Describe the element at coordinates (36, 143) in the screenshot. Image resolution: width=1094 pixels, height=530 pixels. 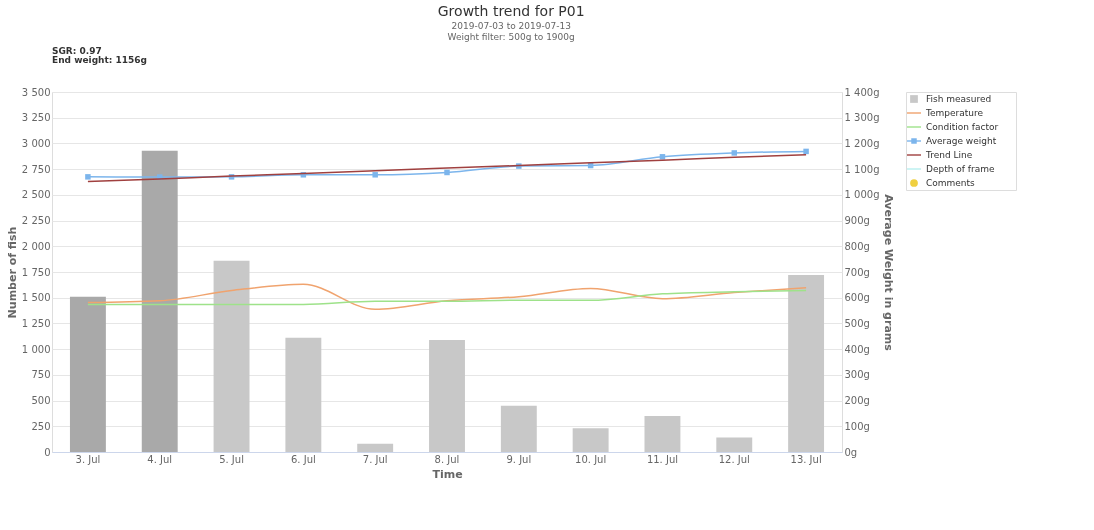
I see `y-tick-label: 3 000` at that location.